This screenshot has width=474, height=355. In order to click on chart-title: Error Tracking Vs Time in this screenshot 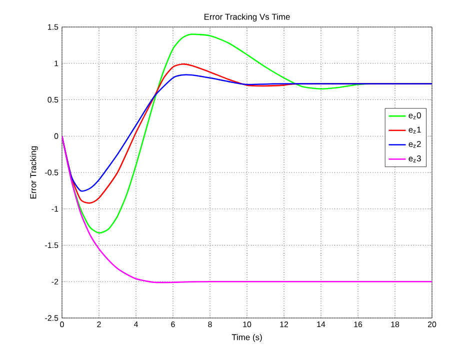, I will do `click(247, 18)`.